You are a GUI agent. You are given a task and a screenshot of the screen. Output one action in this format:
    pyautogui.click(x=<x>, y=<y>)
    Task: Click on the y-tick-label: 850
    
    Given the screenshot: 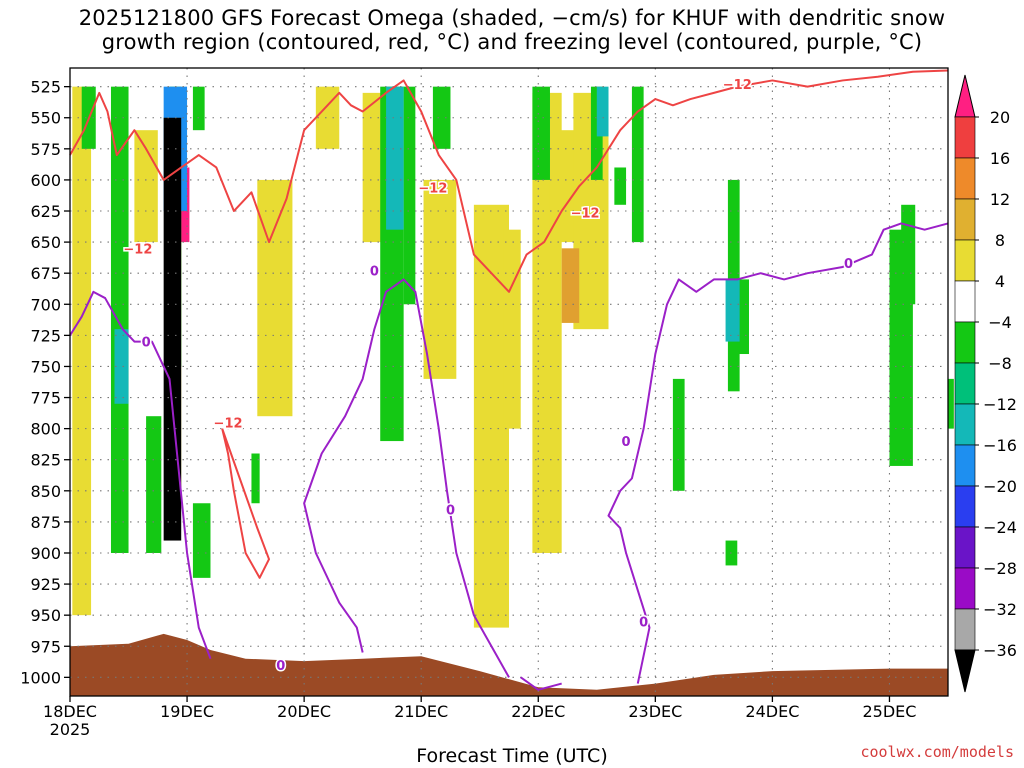 What is the action you would take?
    pyautogui.click(x=45, y=491)
    